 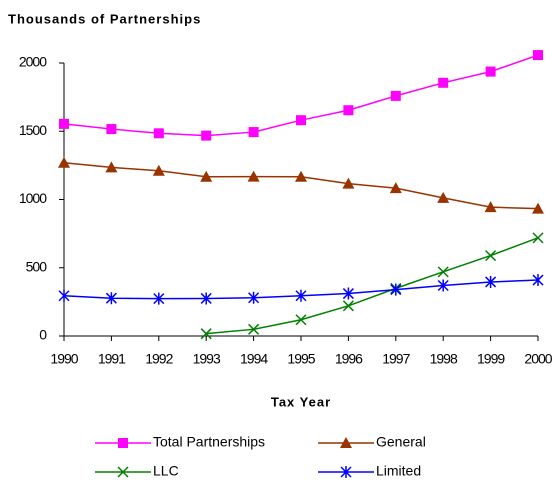 What do you see at coordinates (349, 359) in the screenshot?
I see `x-tick-label: 1996` at bounding box center [349, 359].